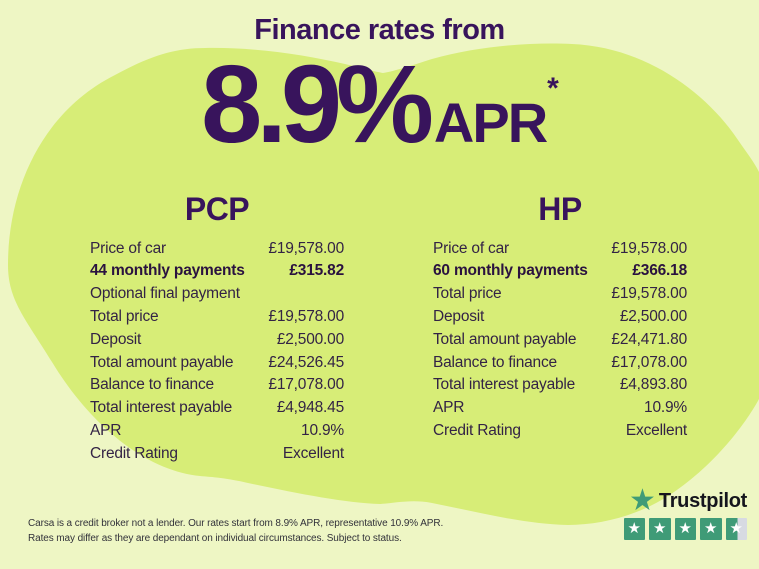 Image resolution: width=759 pixels, height=569 pixels. What do you see at coordinates (510, 271) in the screenshot?
I see `row-label: 60 monthly payments` at bounding box center [510, 271].